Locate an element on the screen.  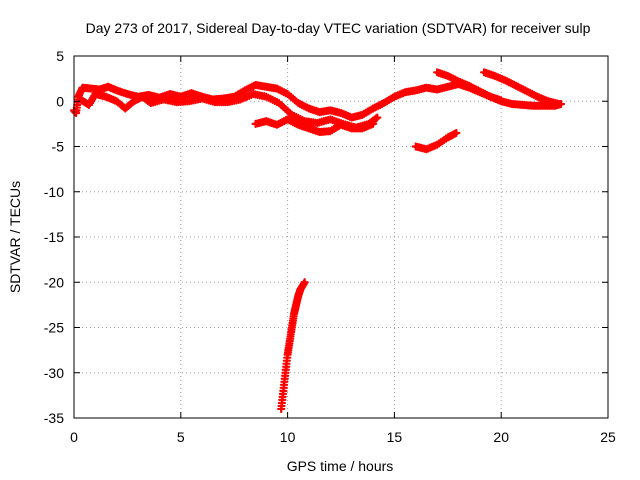
y-tick-label: -15 is located at coordinates (54, 237).